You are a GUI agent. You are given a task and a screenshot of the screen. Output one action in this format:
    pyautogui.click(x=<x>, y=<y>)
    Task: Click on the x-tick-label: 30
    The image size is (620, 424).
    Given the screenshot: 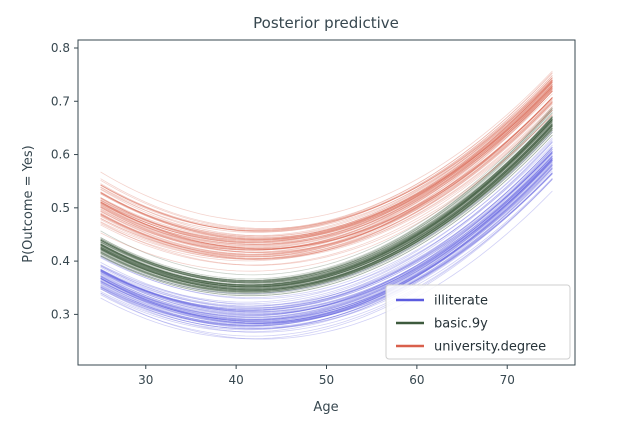 What is the action you would take?
    pyautogui.click(x=145, y=380)
    